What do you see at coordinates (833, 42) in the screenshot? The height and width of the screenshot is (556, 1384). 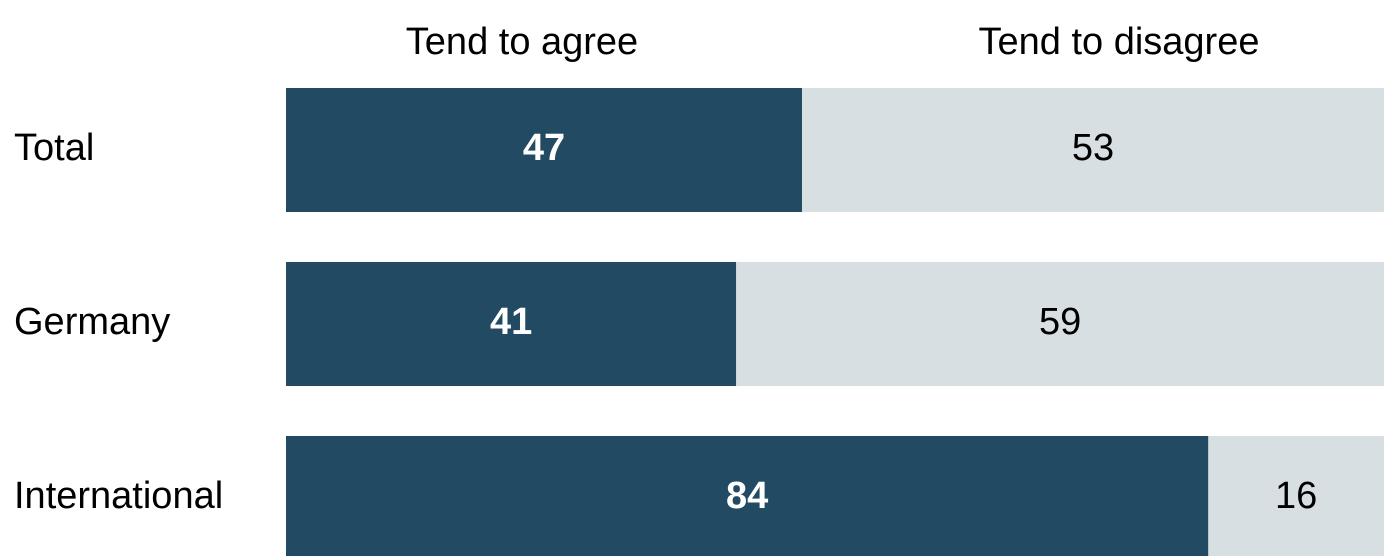 I see `legend: Tend to agree Tend to disagree` at bounding box center [833, 42].